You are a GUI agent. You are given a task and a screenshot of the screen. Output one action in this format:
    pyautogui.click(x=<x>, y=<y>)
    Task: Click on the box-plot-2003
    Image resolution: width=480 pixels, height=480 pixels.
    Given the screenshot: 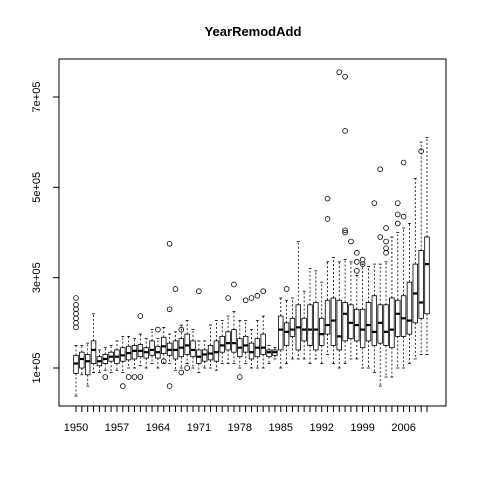 What is the action you would take?
    pyautogui.click(x=386, y=301)
    